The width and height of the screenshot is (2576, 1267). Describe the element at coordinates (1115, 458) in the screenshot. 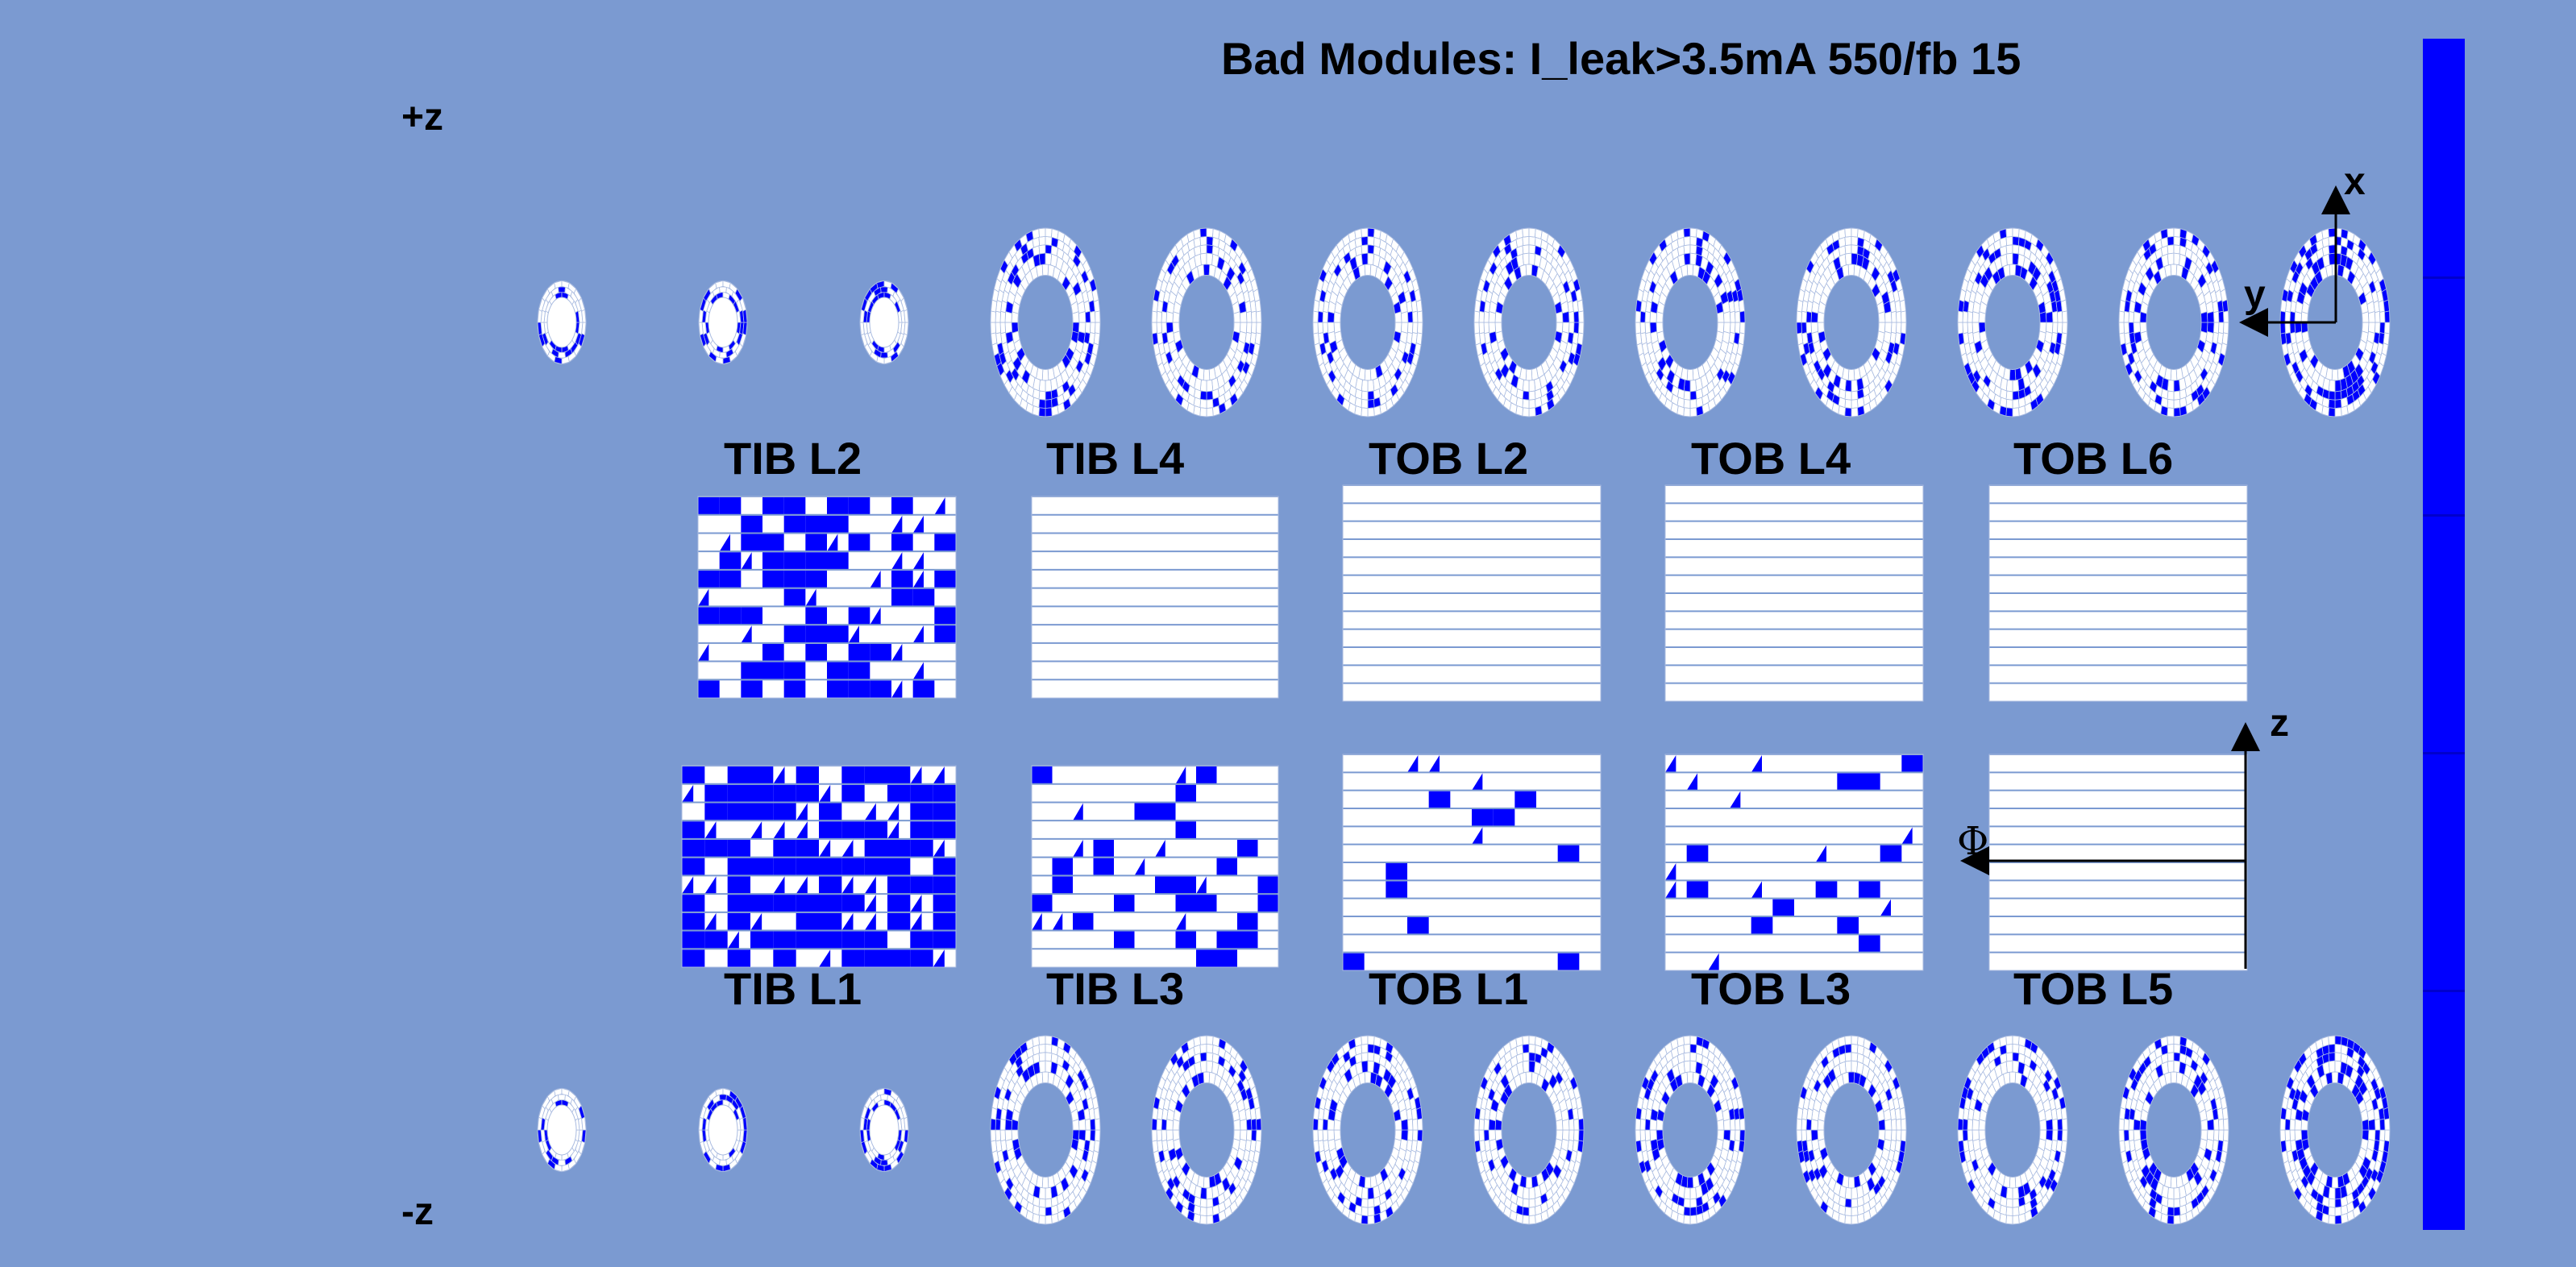

I see `layer-label-tib-l4: TIB L4` at that location.